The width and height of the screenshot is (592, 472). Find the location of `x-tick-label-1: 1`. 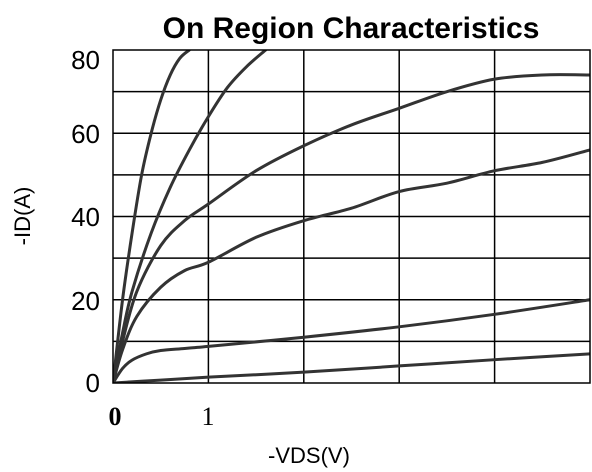

x-tick-label-1: 1 is located at coordinates (208, 416).